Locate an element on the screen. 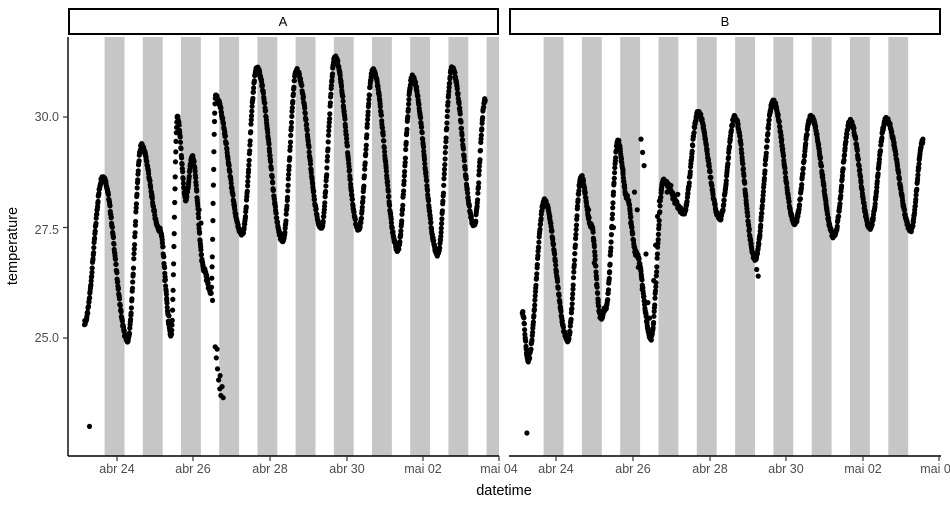  night-band is located at coordinates (492, 246).